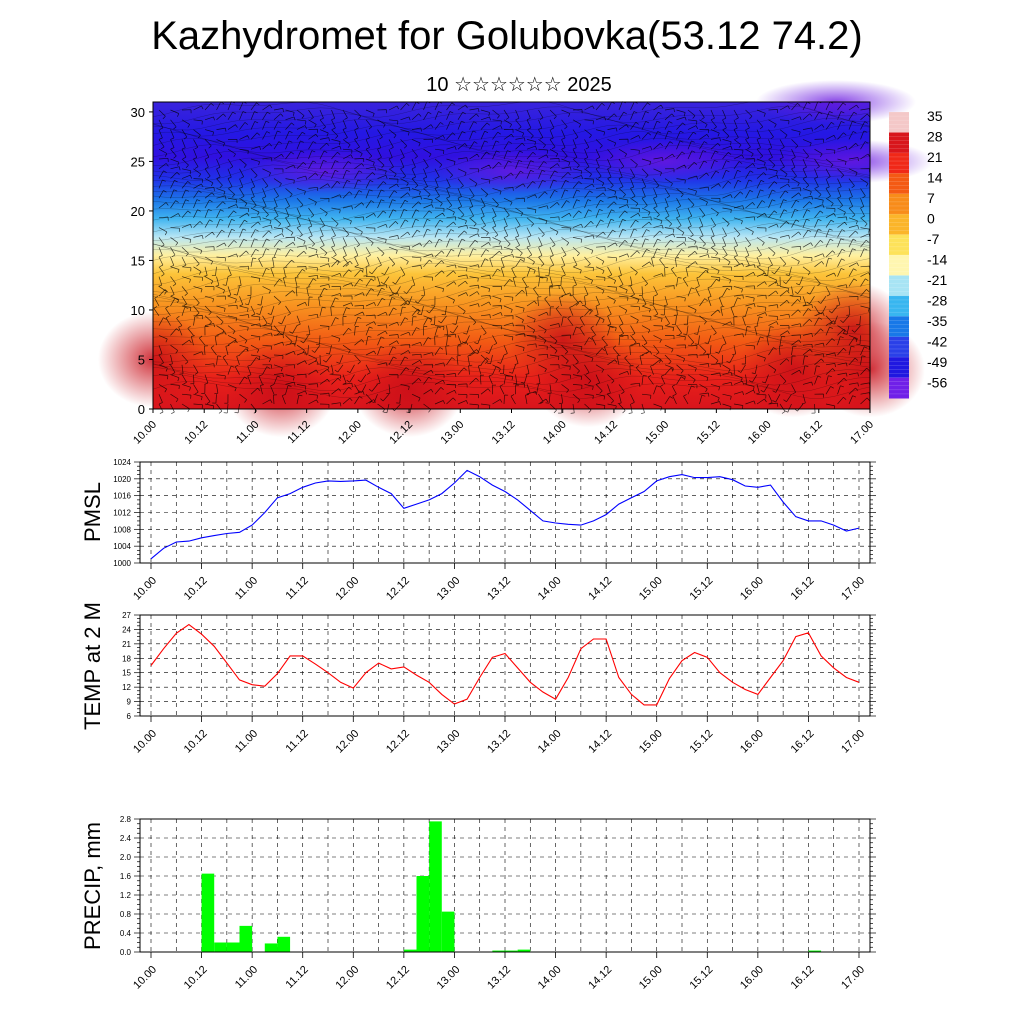  I want to click on series-line, so click(505, 664).